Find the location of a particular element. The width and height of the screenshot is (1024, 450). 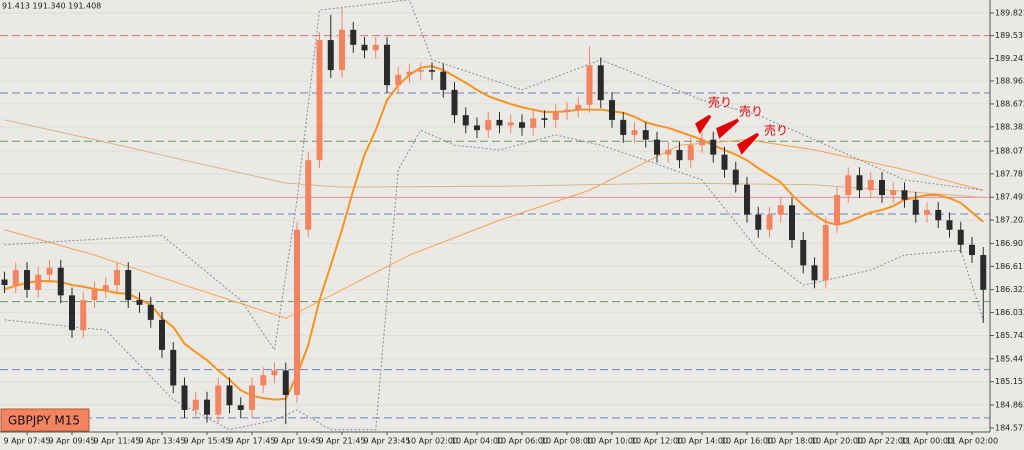

y-tick-label: 187.787 is located at coordinates (1009, 173).